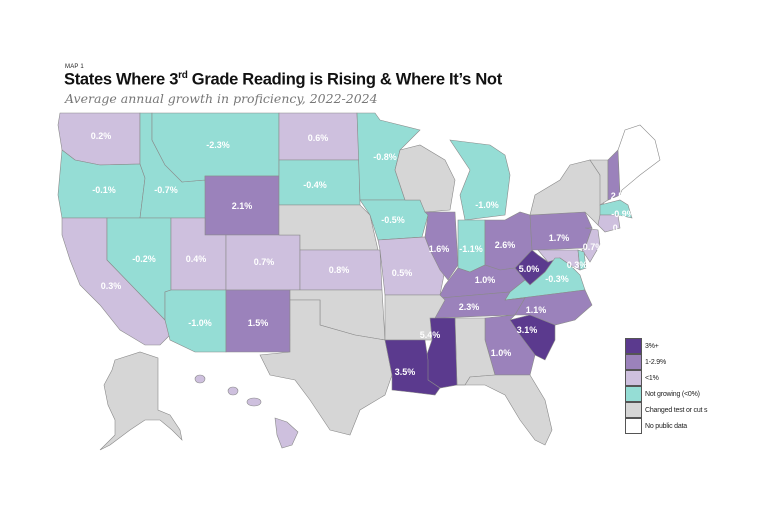  I want to click on legend-label: <1%, so click(652, 378).